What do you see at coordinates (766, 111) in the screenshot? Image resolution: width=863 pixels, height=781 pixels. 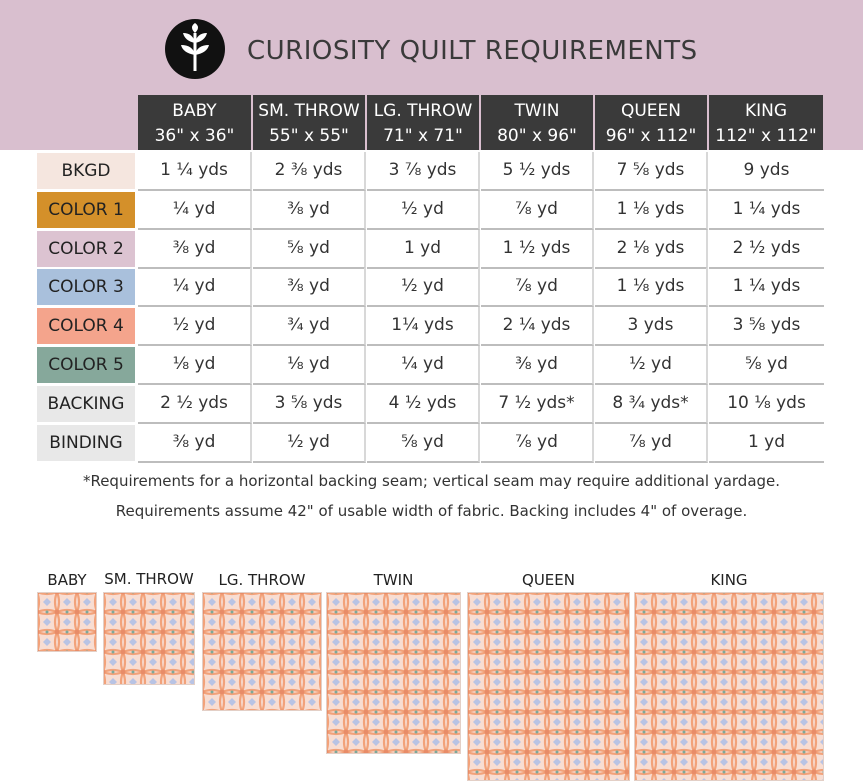 I see `column-name: KING` at bounding box center [766, 111].